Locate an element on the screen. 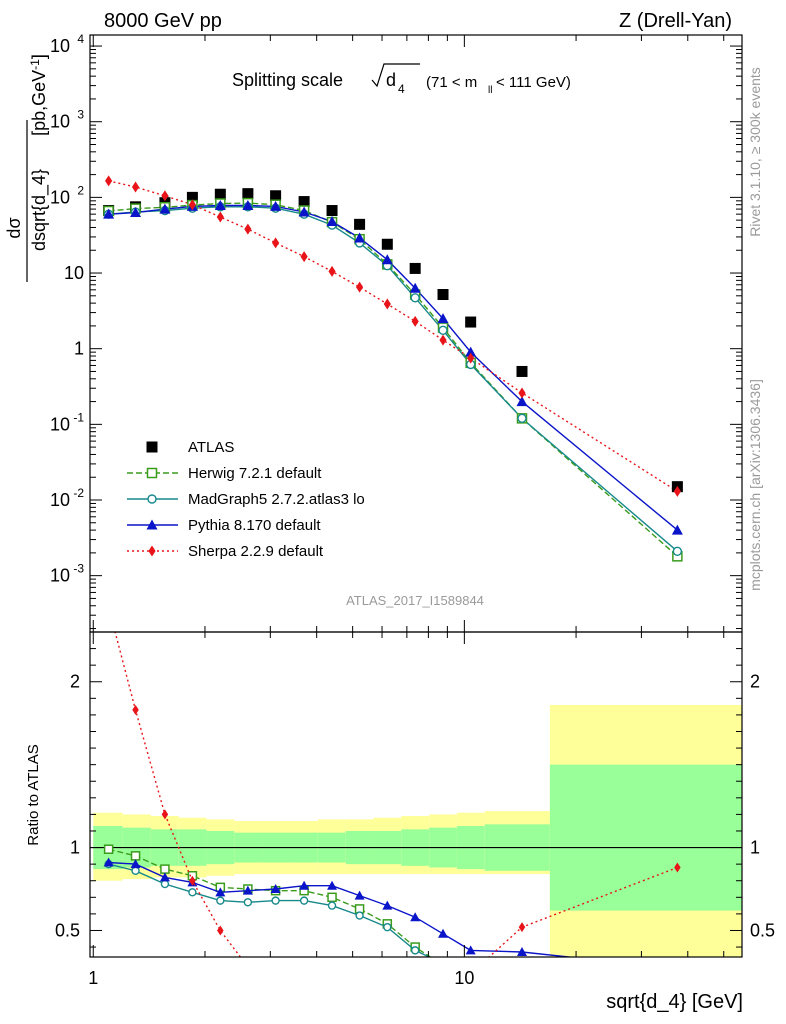  title-cut-tail: < 111 GeV) is located at coordinates (533, 82).